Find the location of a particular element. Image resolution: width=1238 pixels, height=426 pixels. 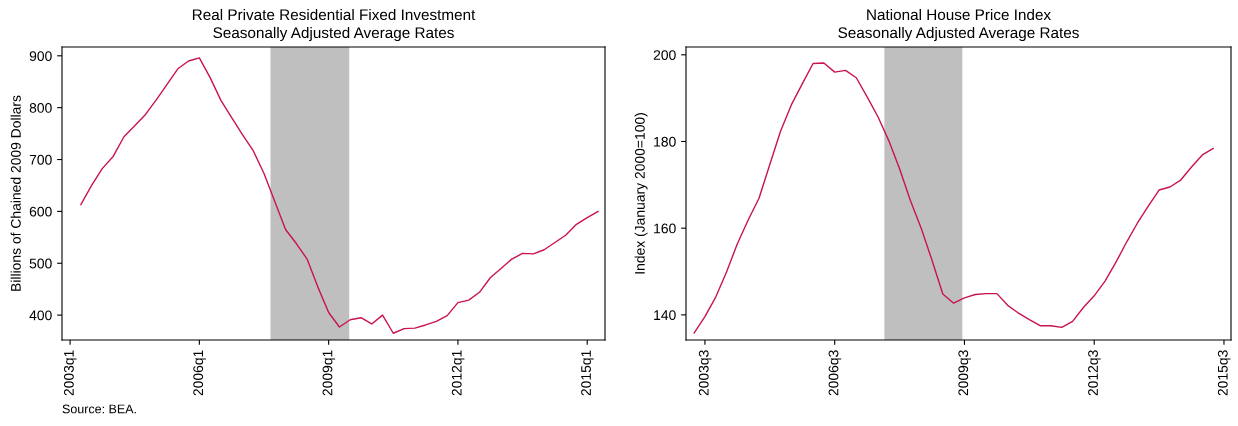

x-tick-label: 2015q1 is located at coordinates (587, 373).